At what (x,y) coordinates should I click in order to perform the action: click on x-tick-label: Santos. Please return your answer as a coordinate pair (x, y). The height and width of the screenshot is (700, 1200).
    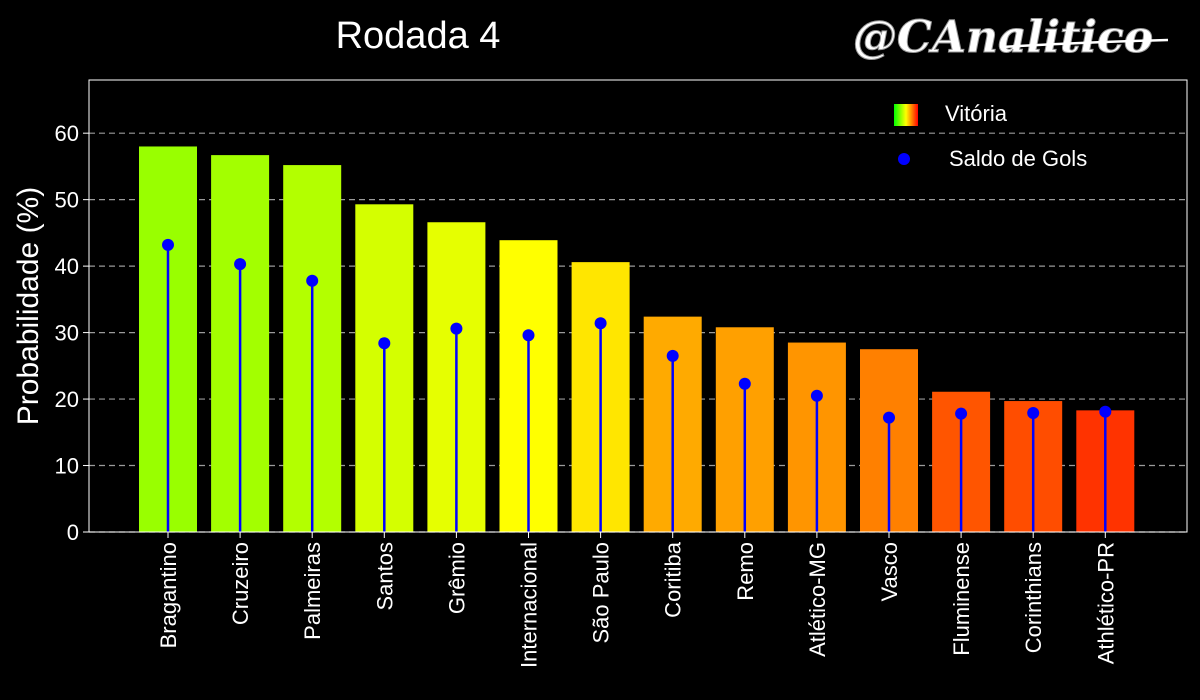
    Looking at the image, I should click on (384, 576).